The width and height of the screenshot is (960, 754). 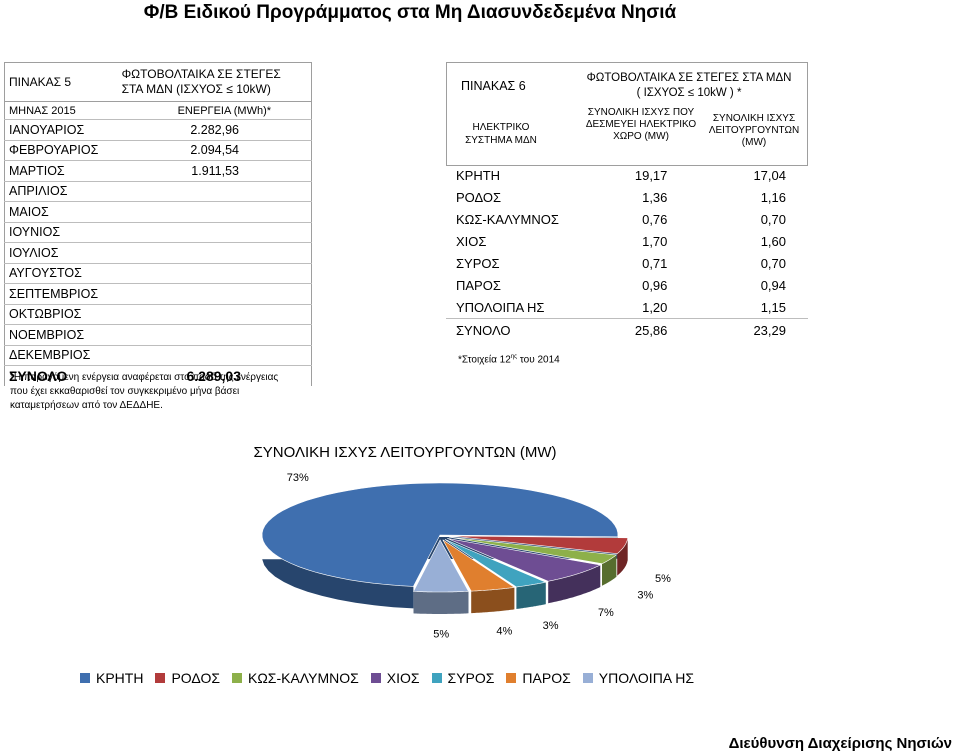 I want to click on pie-slice-κως-καλυμνος, so click(x=533, y=550).